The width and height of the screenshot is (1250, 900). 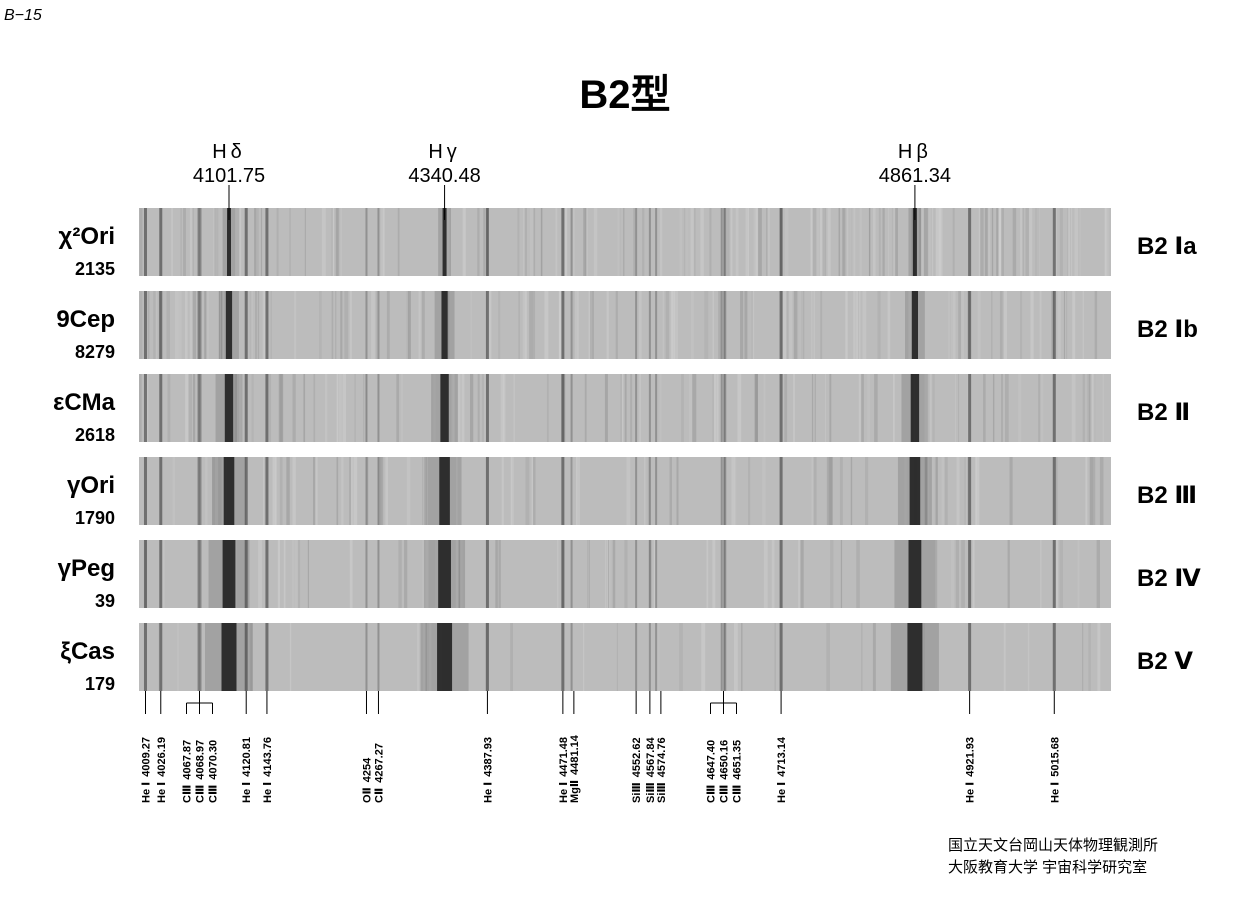 I want to click on line-wavelength: 4387.93, so click(x=488, y=757).